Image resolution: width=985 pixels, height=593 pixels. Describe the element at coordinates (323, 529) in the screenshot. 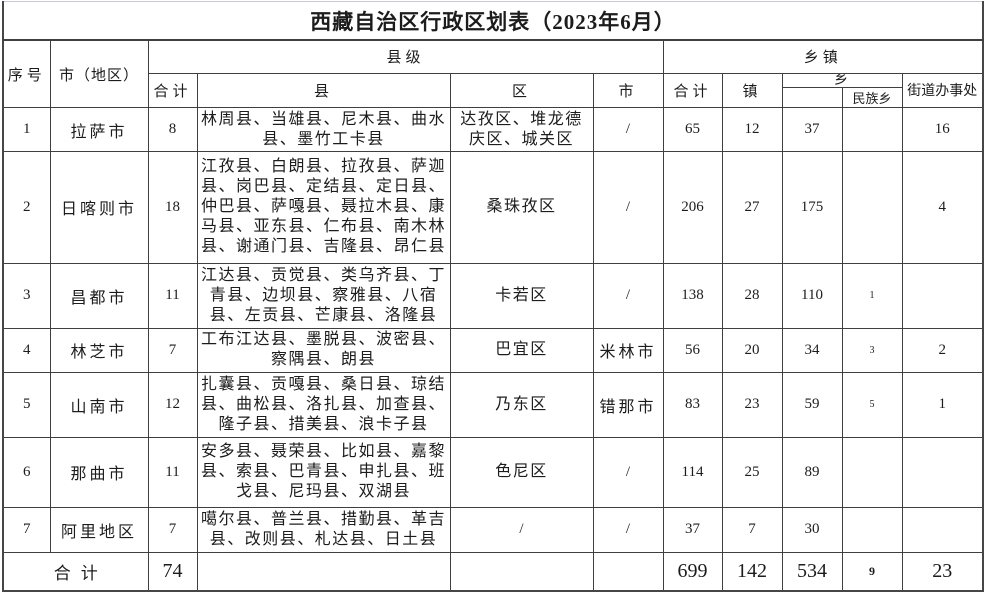

I see `row7-counties: 噶尔县、普兰县、措勤县、革吉县、改则县、札达县、日土县` at that location.